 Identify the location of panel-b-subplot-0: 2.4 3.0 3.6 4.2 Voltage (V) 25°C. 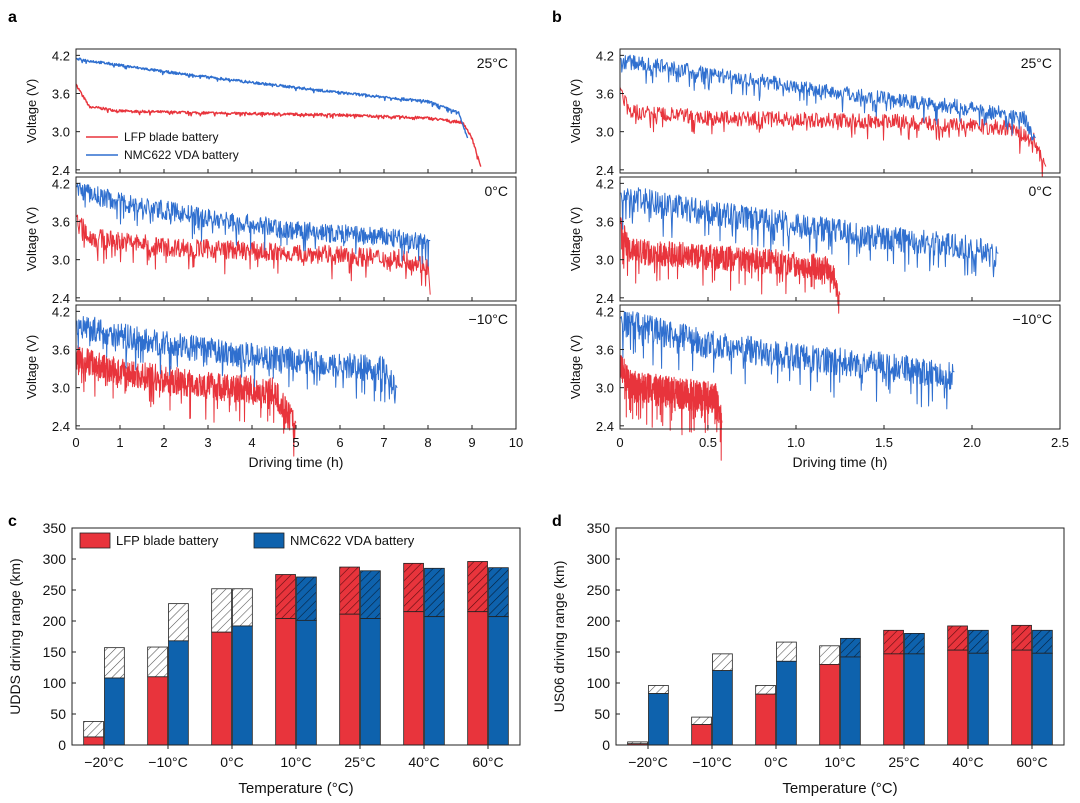
(814, 113).